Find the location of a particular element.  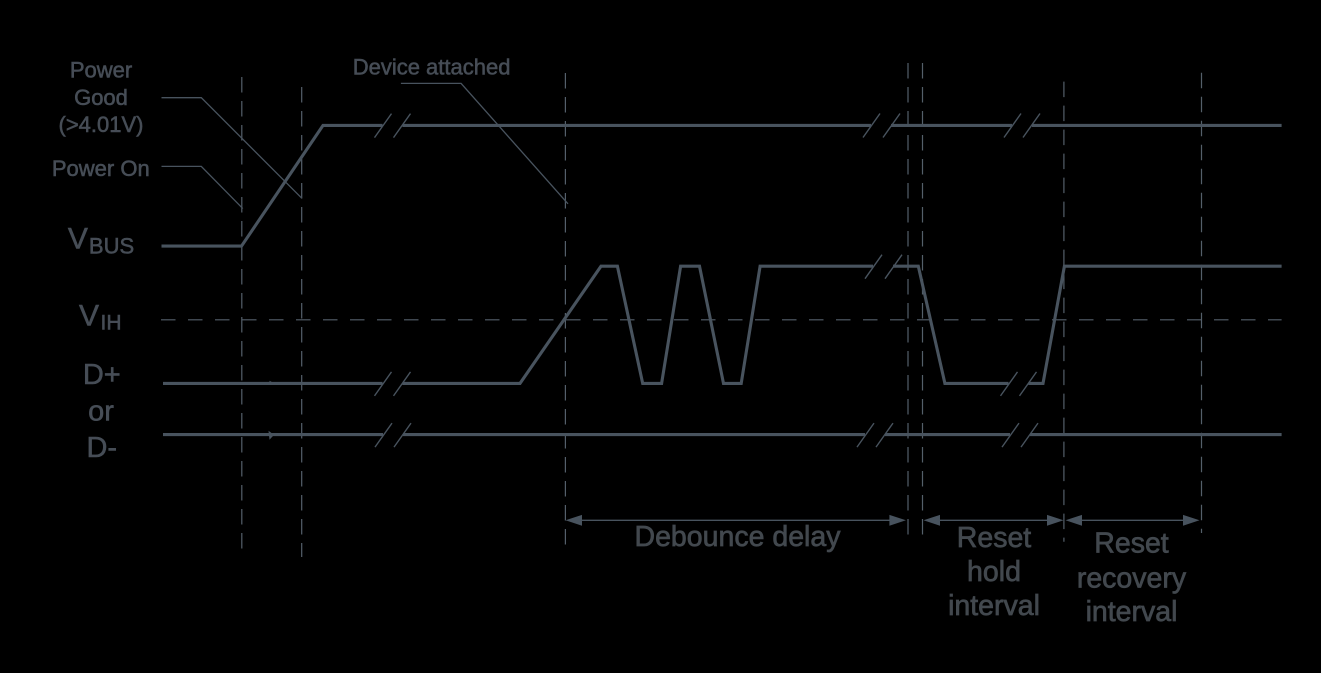

svg-text: D+ is located at coordinates (102, 375).